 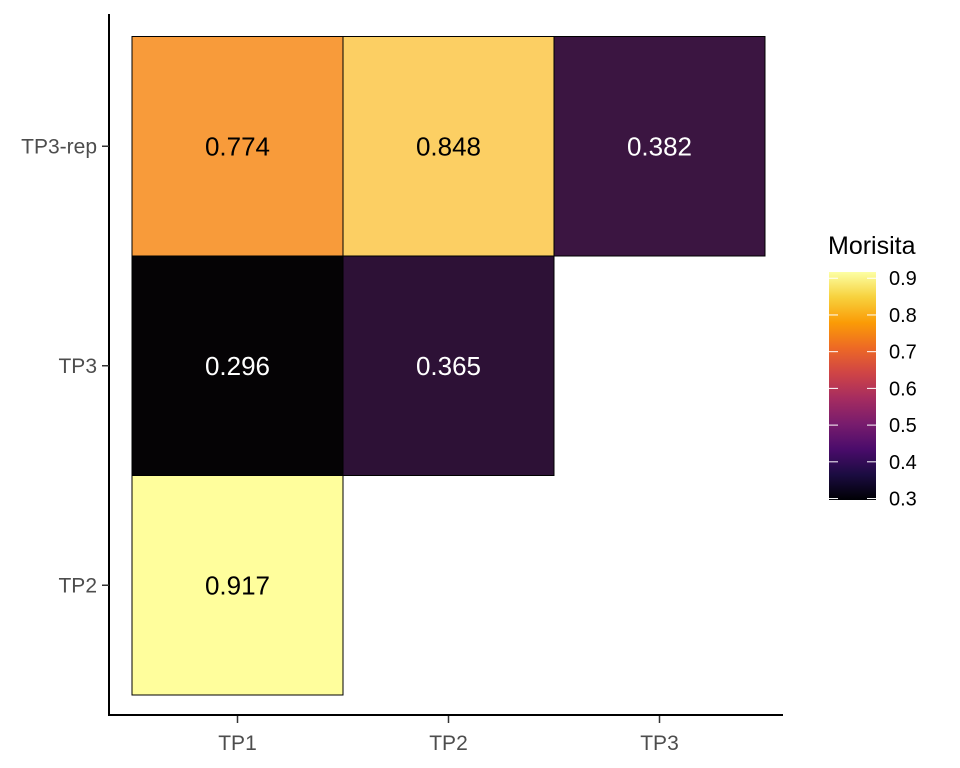 I want to click on colorbar-label-4: 0.7, so click(x=903, y=353).